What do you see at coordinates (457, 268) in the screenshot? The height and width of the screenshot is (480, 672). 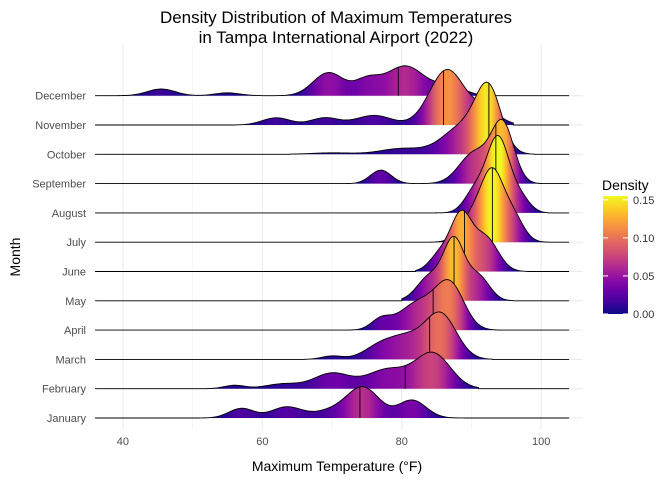 I see `ridge-fill-may` at bounding box center [457, 268].